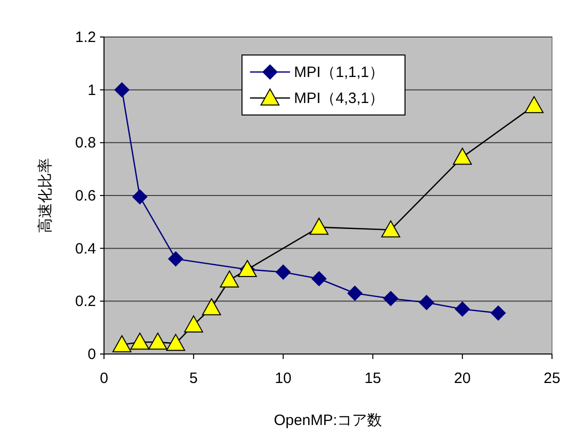 The image size is (568, 439). What do you see at coordinates (85, 196) in the screenshot?
I see `y-tick-label: 0.6` at bounding box center [85, 196].